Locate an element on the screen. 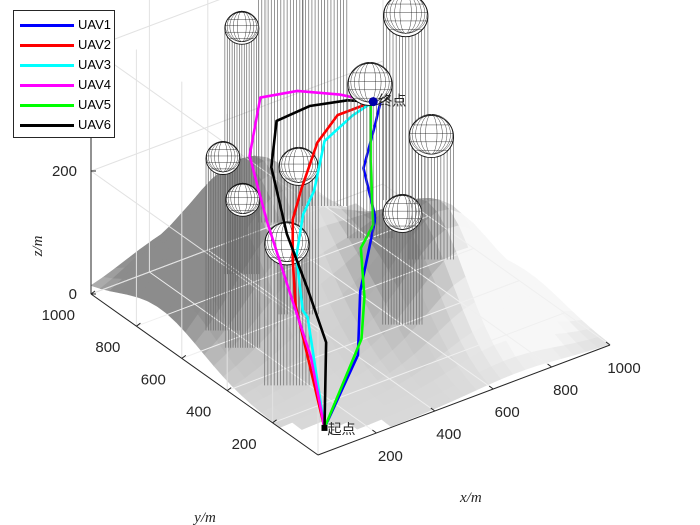 This screenshot has height=525, width=700. x-tick-label: 800 is located at coordinates (565, 390).